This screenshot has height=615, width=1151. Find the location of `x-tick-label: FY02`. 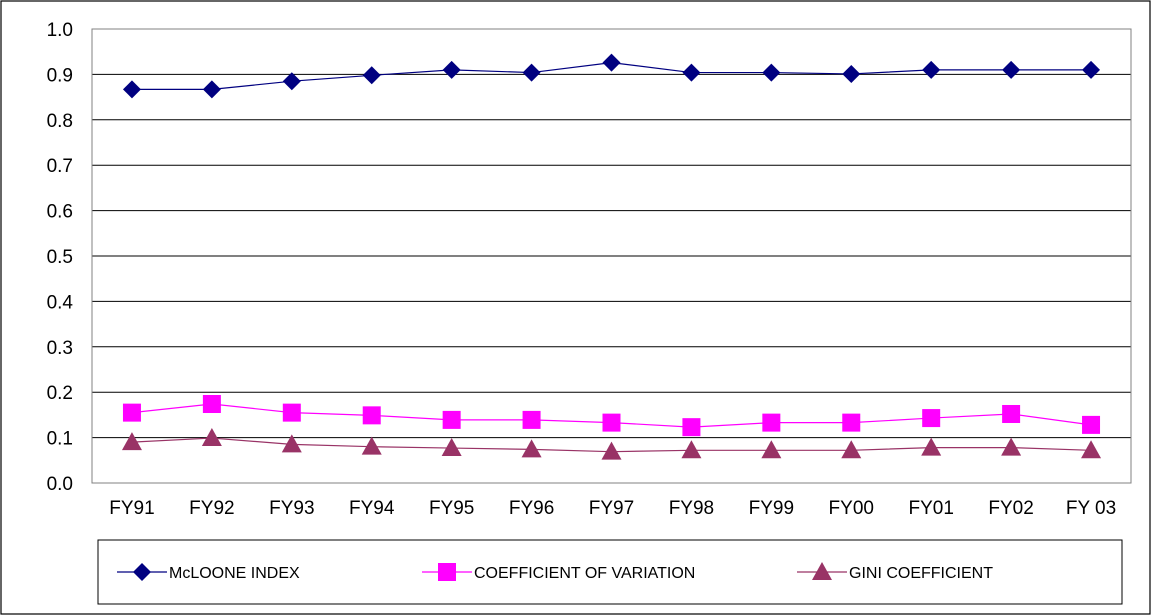

x-tick-label: FY02 is located at coordinates (1010, 508).